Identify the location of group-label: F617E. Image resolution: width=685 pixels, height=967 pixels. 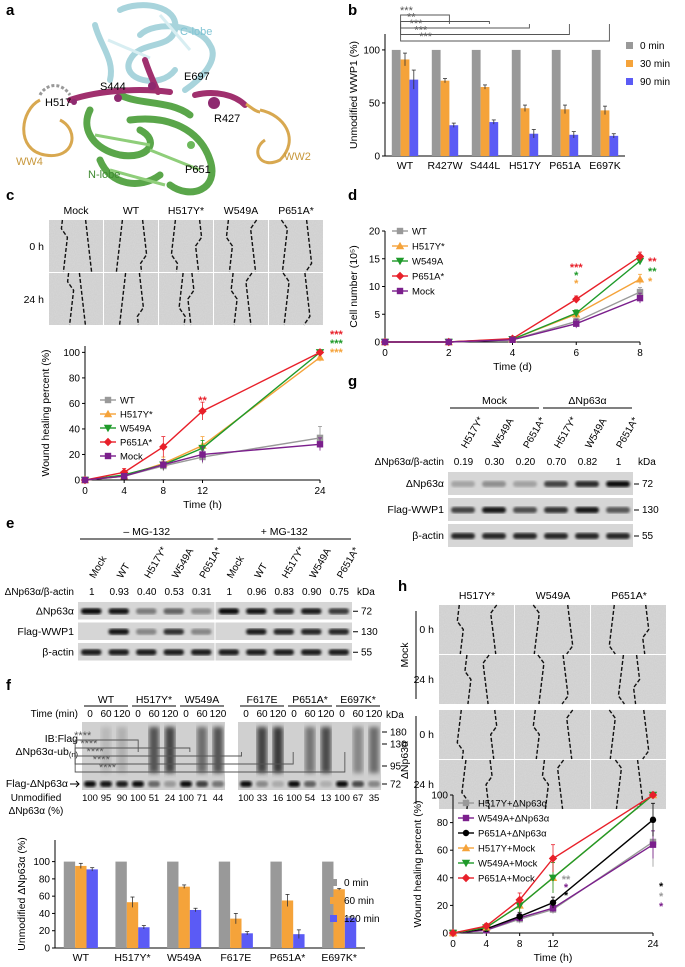
(262, 700).